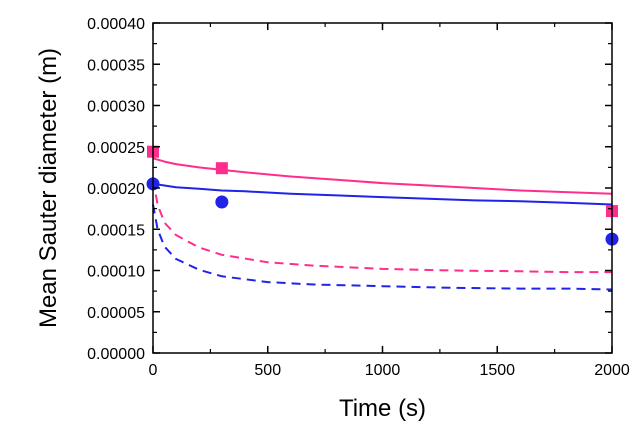  I want to click on y-tick-label: 0.00020, so click(116, 189).